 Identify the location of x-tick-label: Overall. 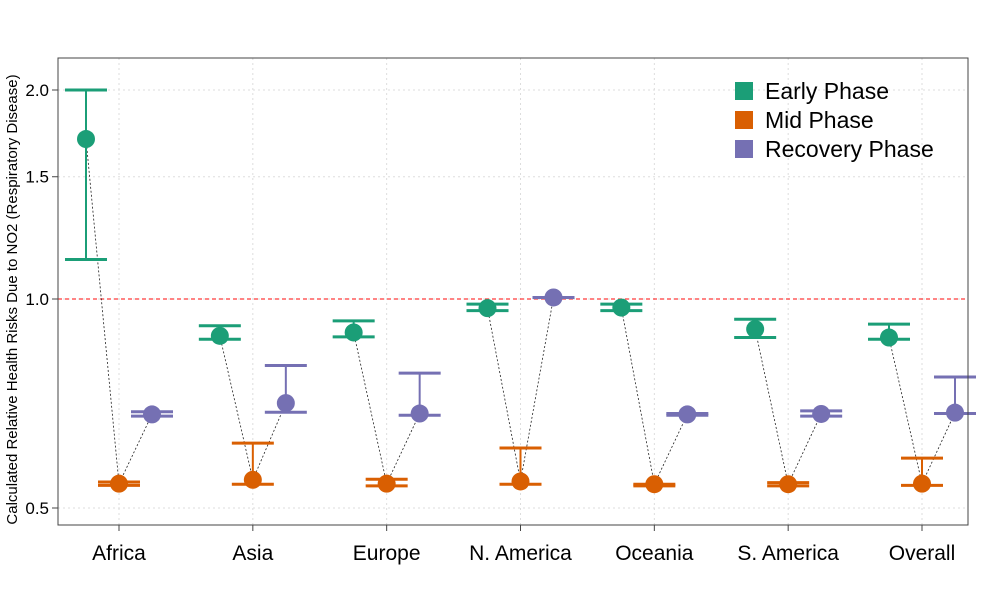
(922, 553).